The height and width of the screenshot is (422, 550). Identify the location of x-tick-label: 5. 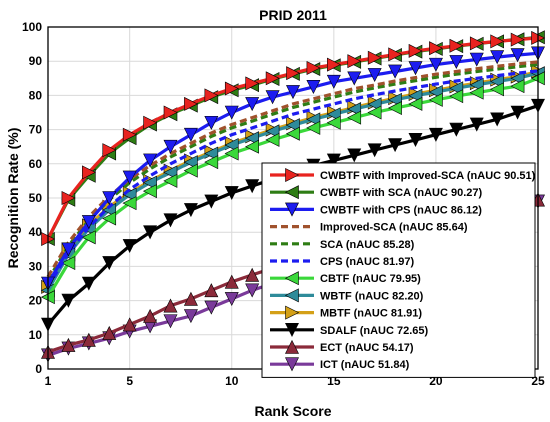
(129, 381).